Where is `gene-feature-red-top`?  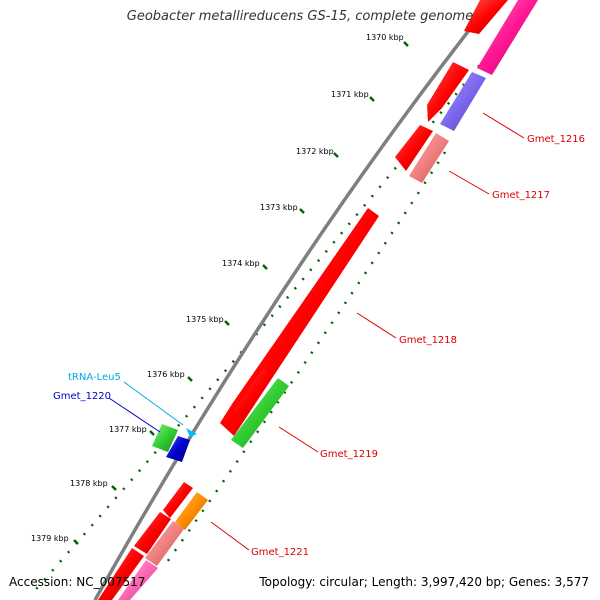 gene-feature-red-top is located at coordinates (486, 17).